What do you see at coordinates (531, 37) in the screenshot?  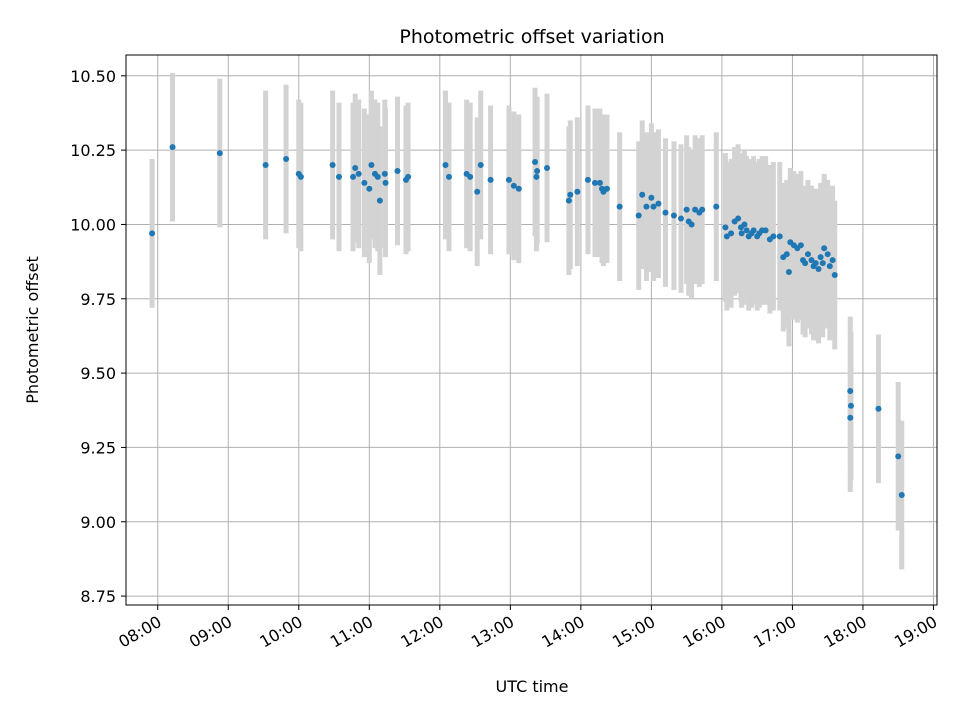 I see `chart-title: Photometric offset variation` at bounding box center [531, 37].